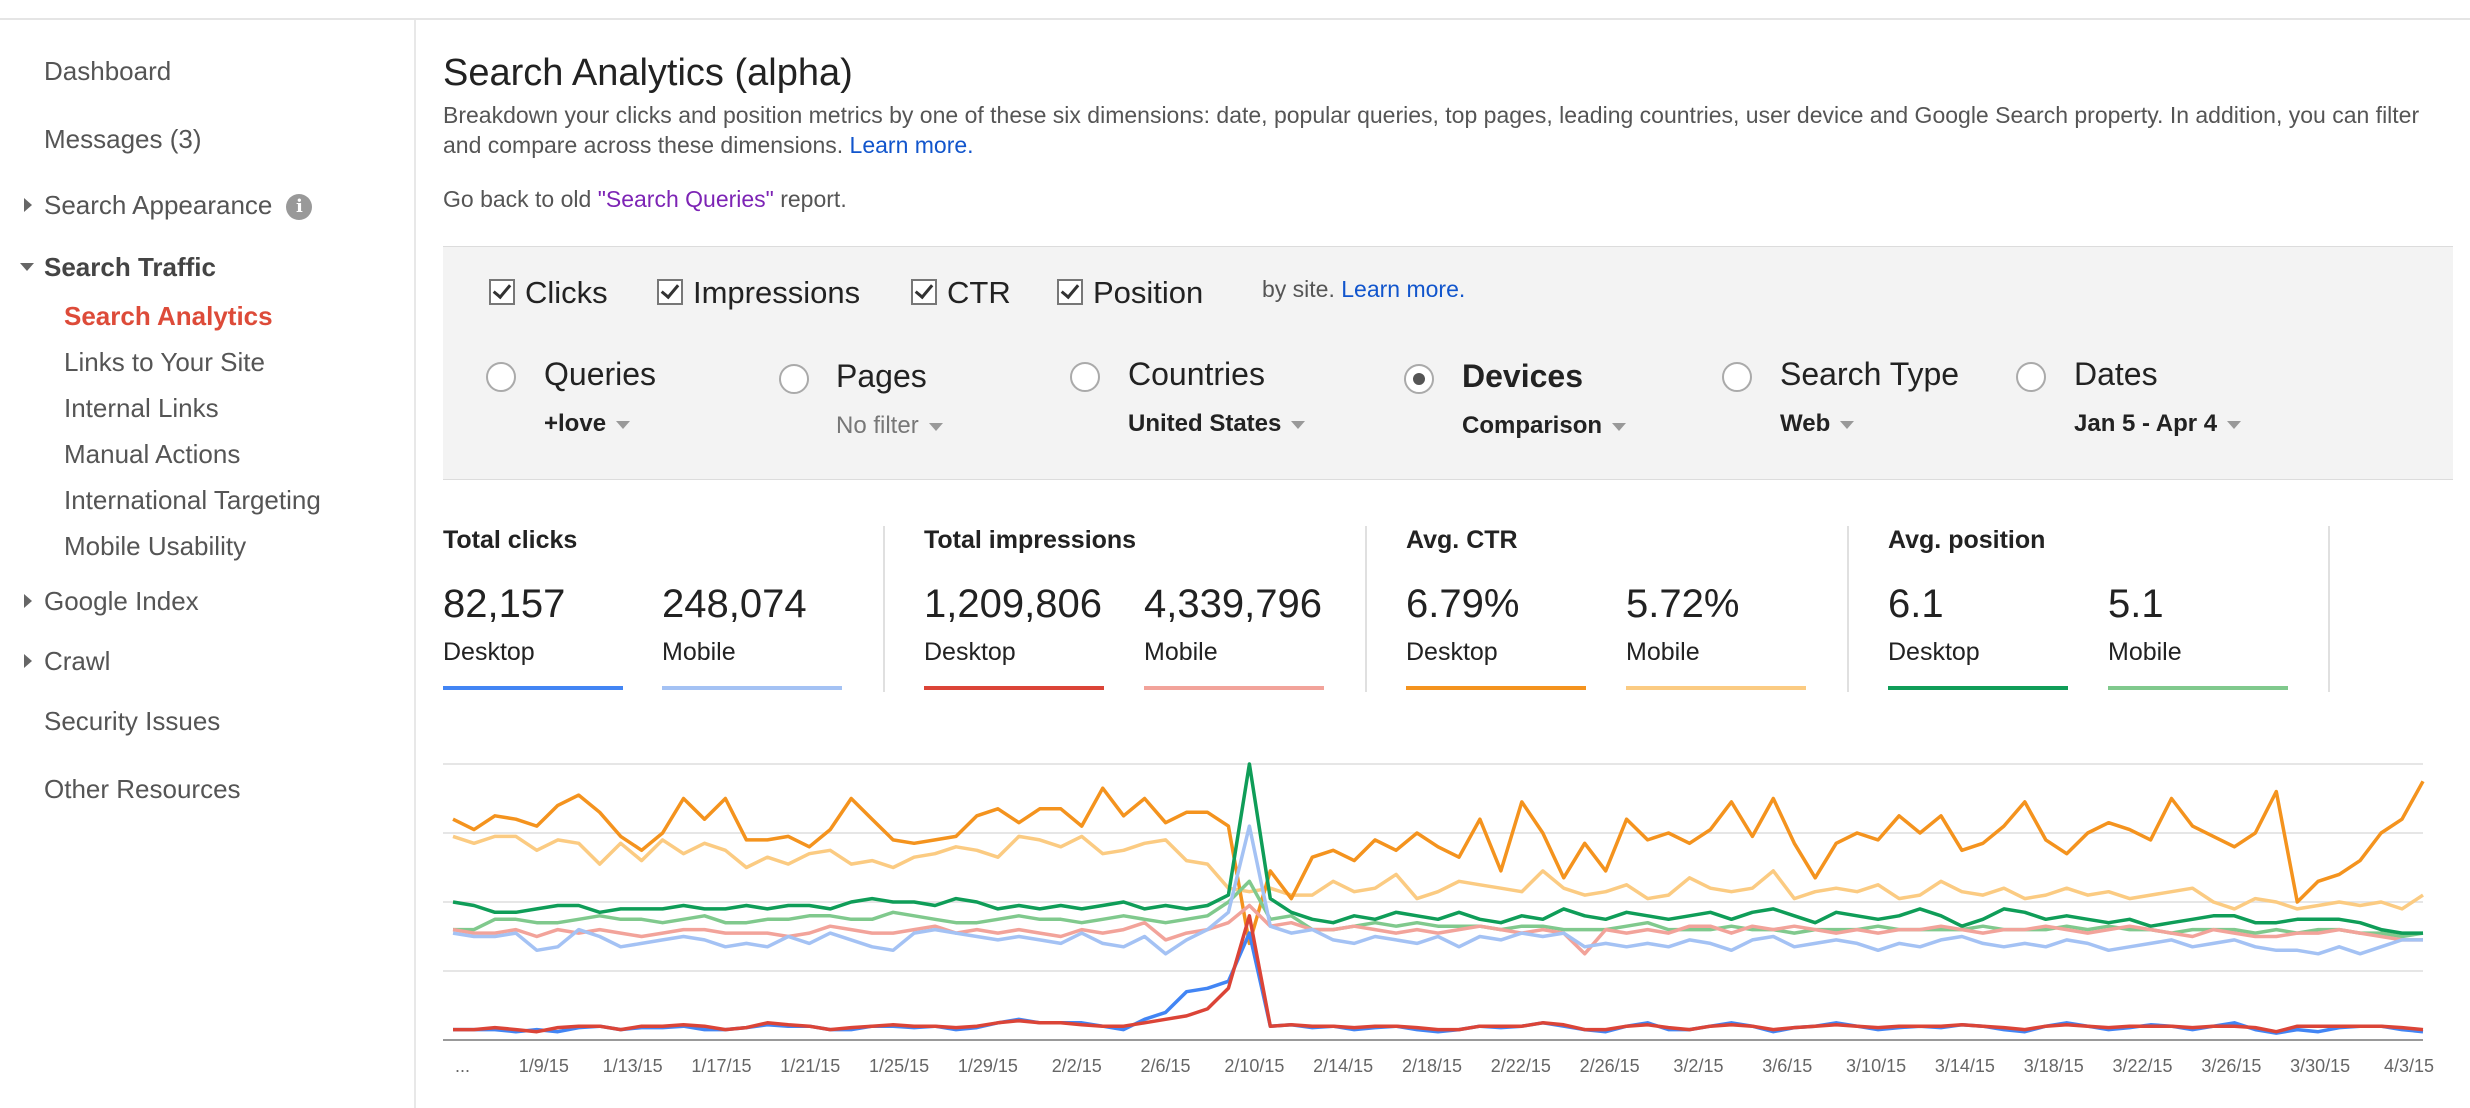 The image size is (2470, 1108). I want to click on clicks-checkbox: Clicks, so click(548, 293).